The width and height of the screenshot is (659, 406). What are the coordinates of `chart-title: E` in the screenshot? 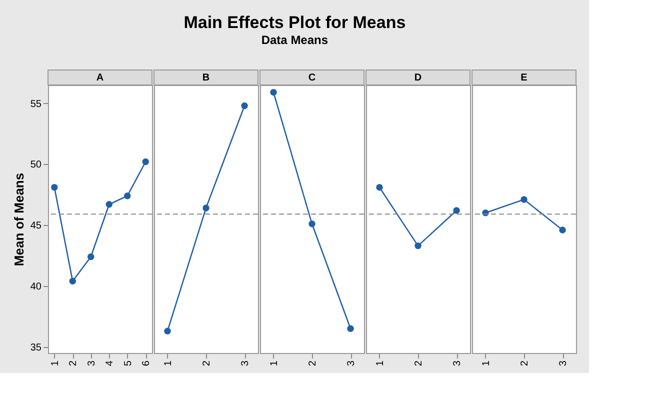 It's located at (524, 78).